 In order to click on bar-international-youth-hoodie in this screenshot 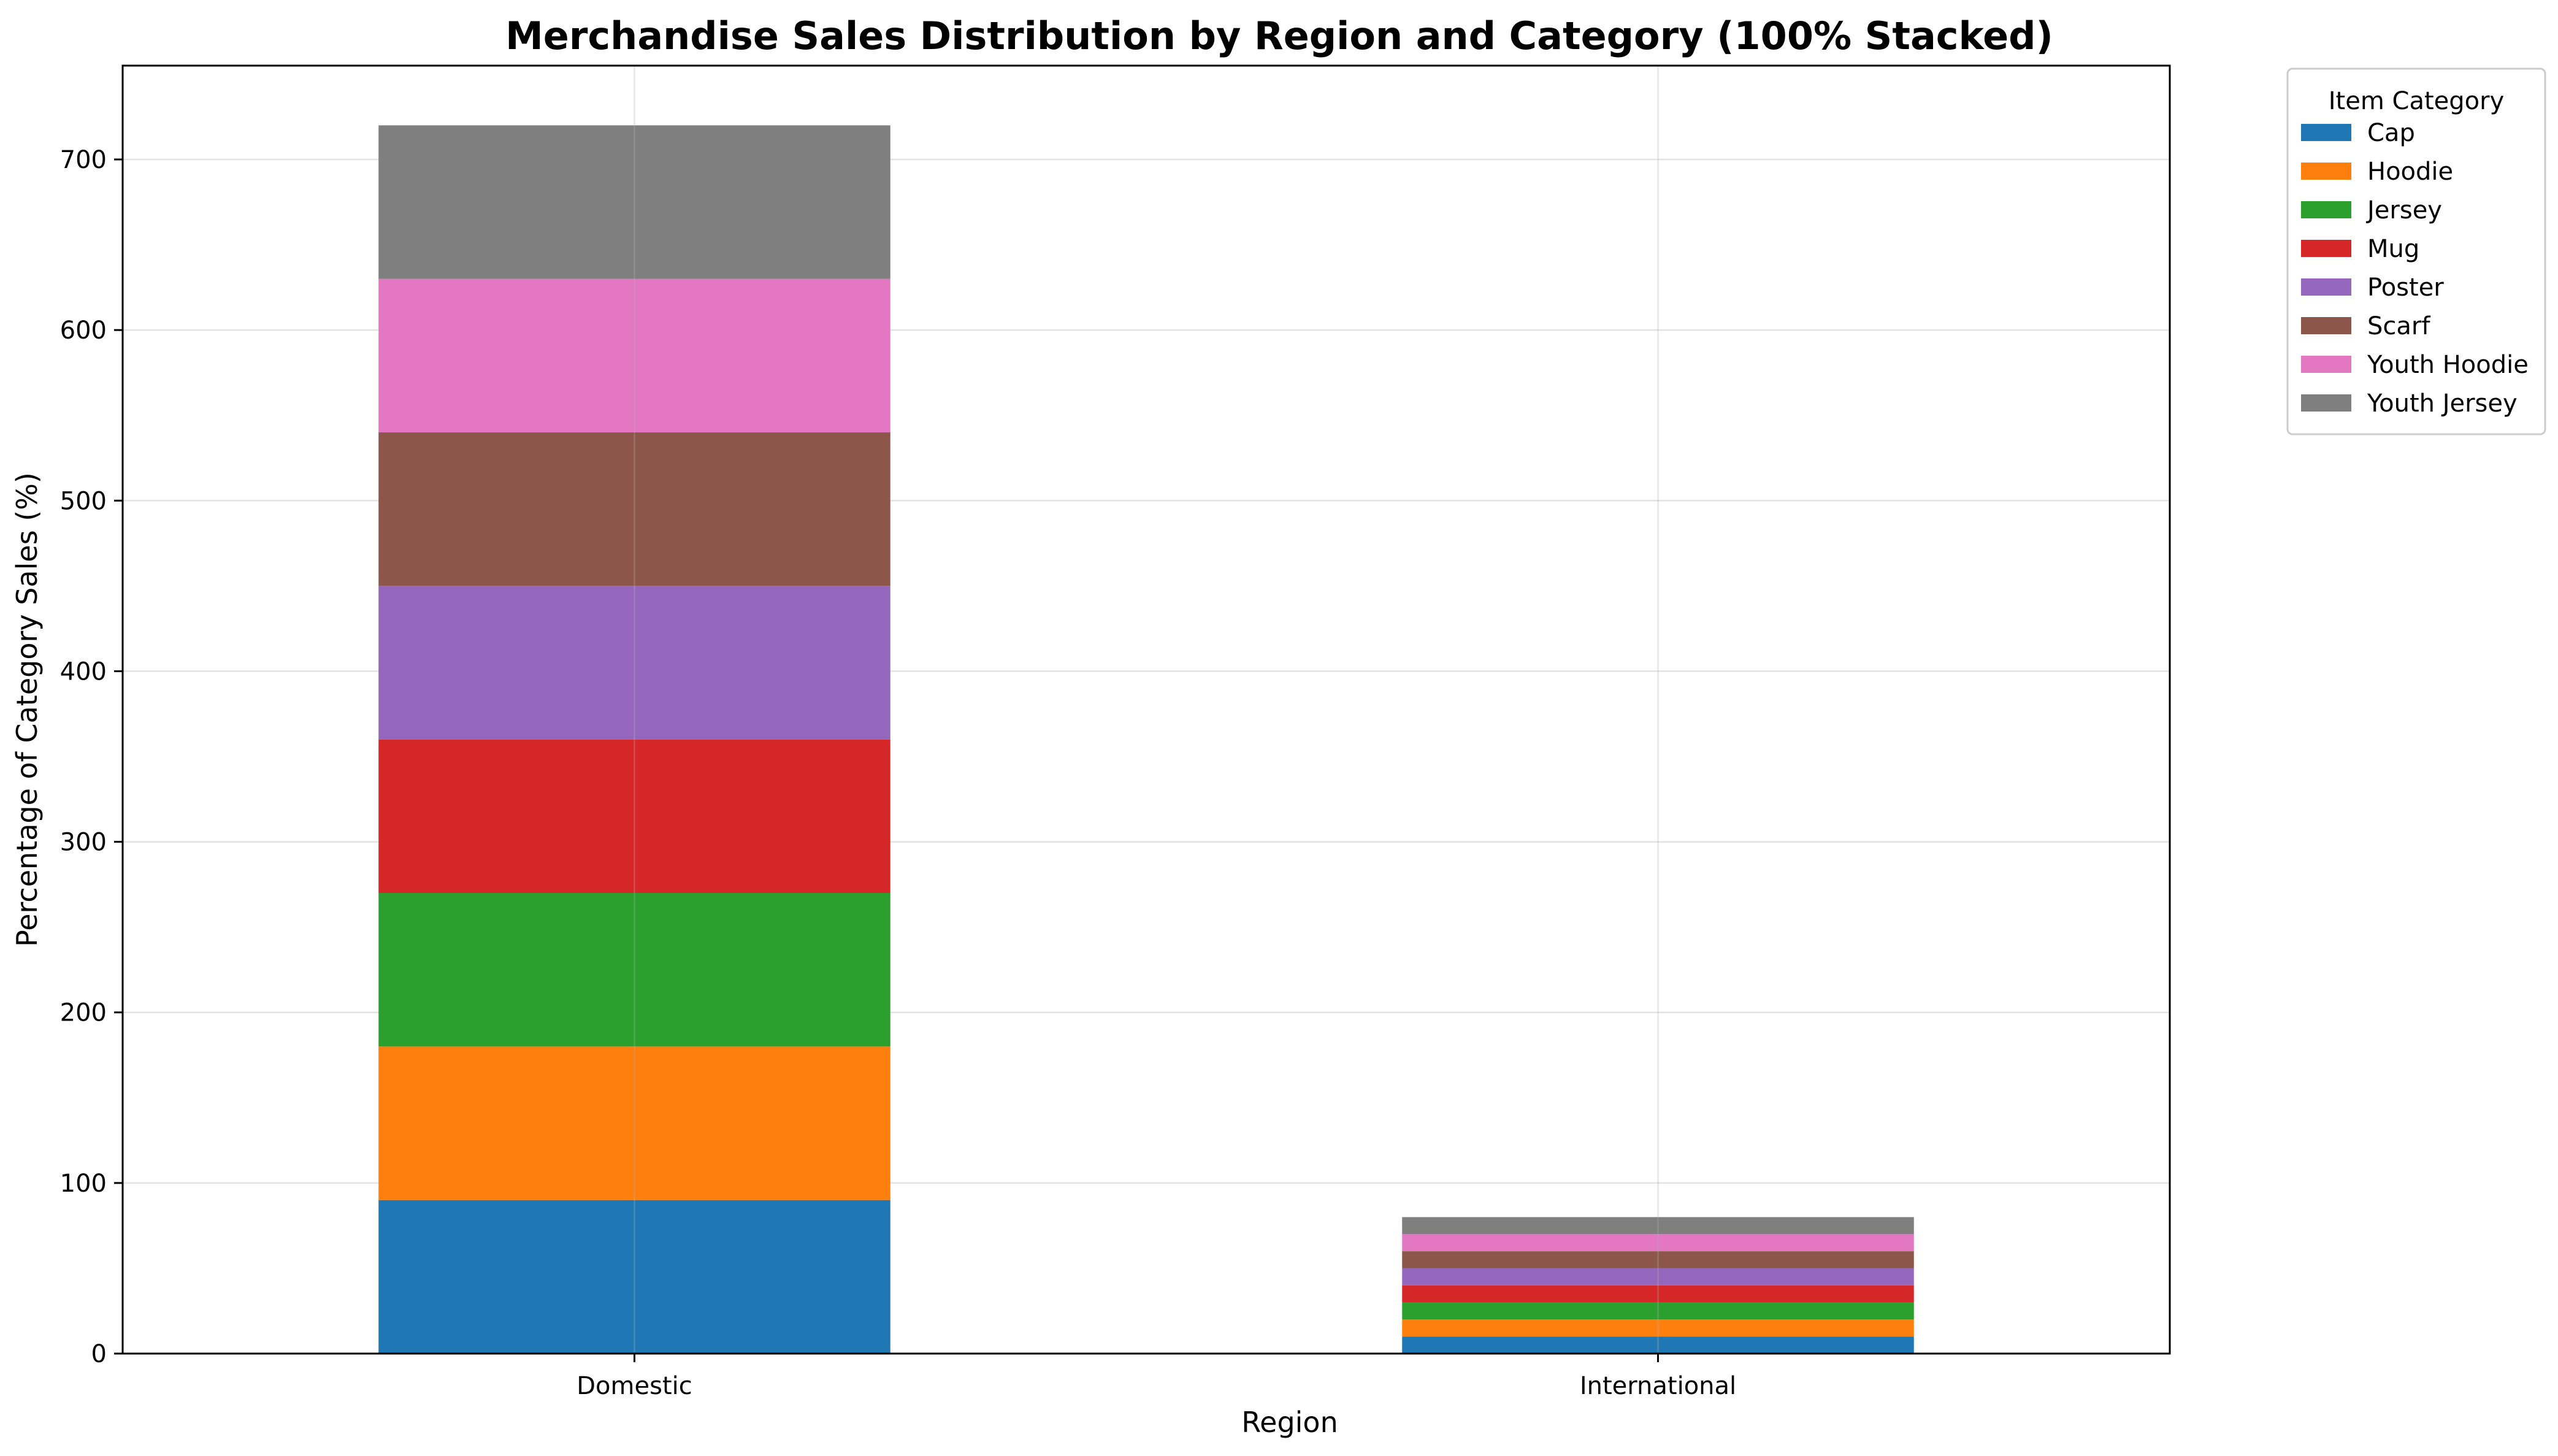, I will do `click(1658, 1243)`.